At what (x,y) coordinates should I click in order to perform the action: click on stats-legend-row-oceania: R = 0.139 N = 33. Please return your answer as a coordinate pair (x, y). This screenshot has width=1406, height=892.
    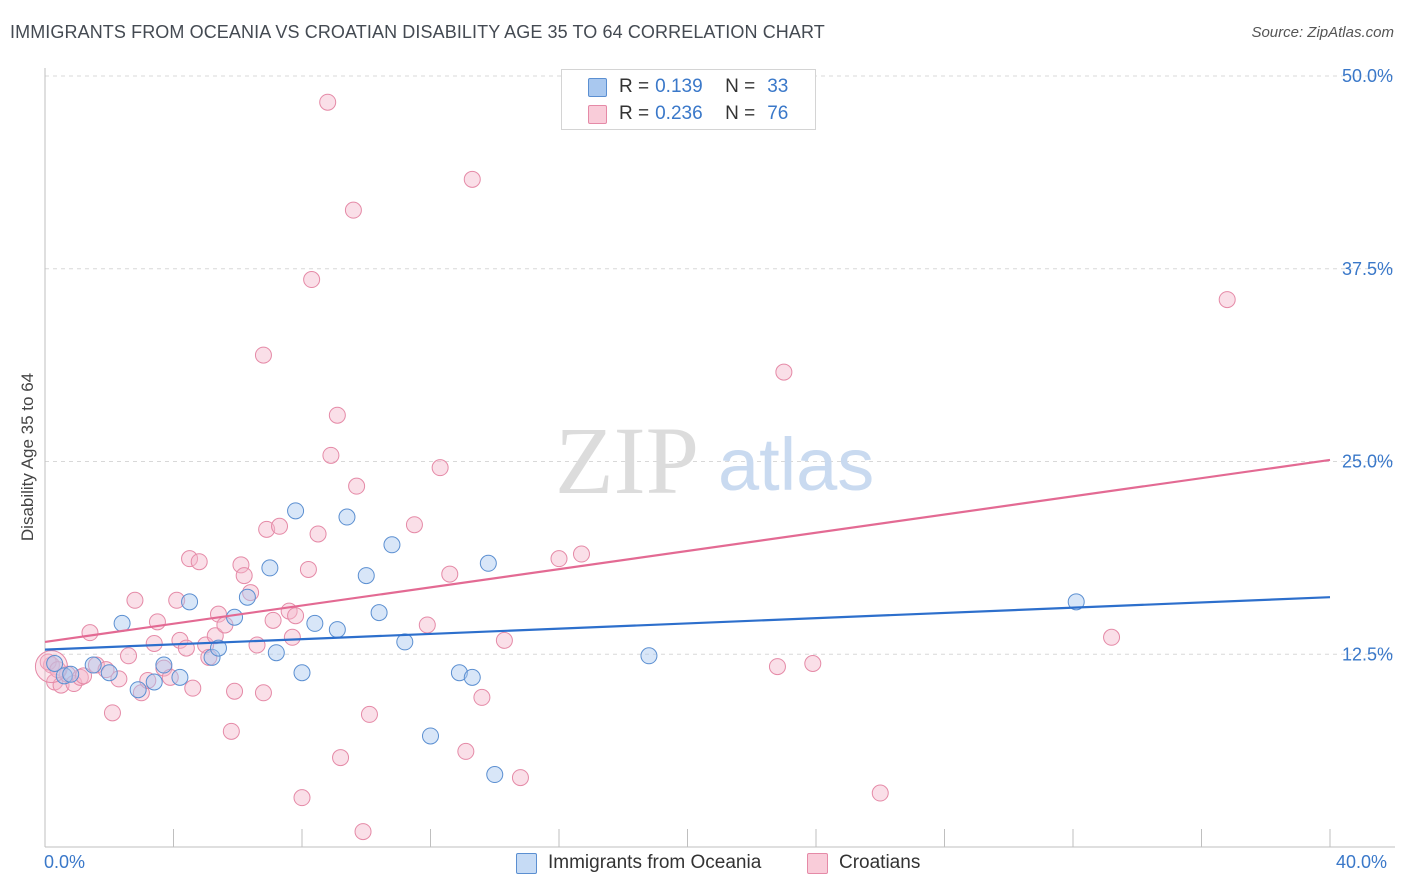
    Looking at the image, I should click on (688, 87).